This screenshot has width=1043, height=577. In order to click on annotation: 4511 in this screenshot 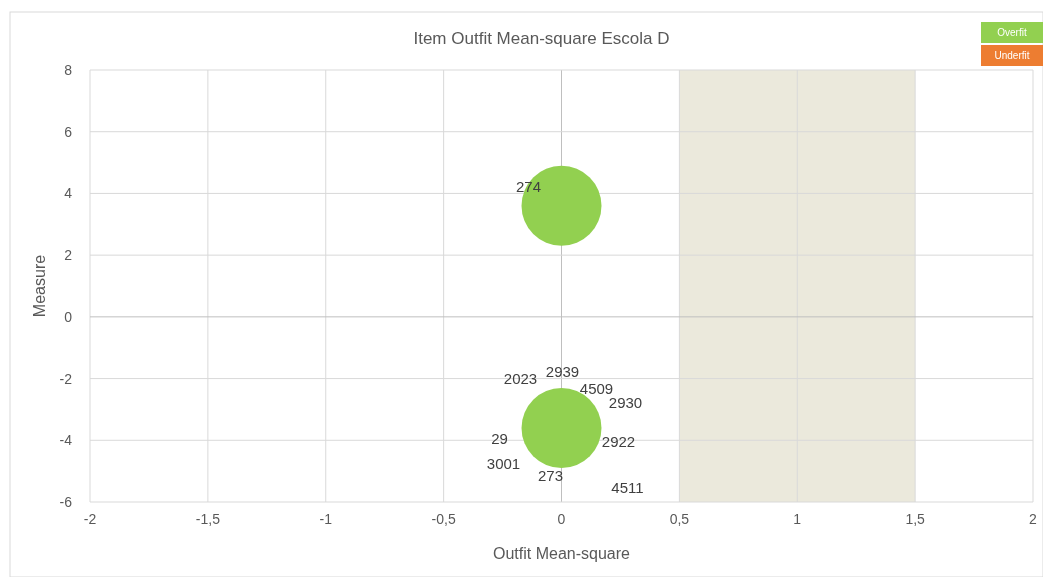, I will do `click(627, 487)`.